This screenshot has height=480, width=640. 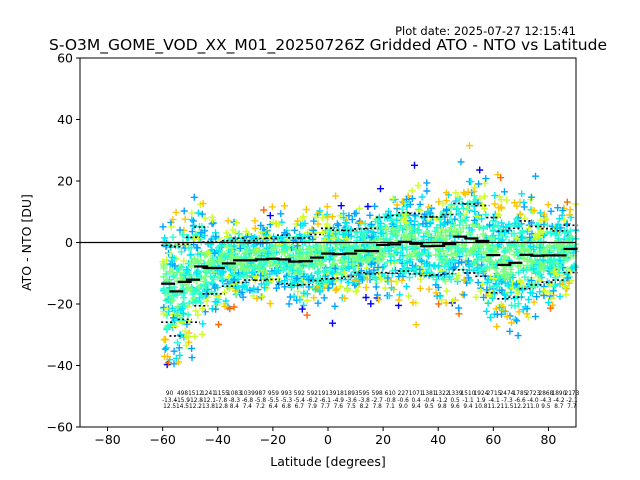 What do you see at coordinates (548, 439) in the screenshot?
I see `x-tick-label: 80` at bounding box center [548, 439].